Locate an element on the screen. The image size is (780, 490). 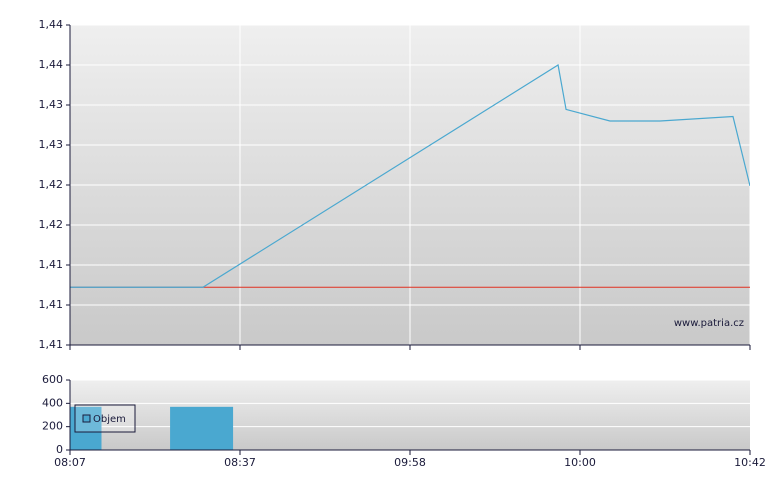
watermark: www.patria.cz is located at coordinates (709, 323).